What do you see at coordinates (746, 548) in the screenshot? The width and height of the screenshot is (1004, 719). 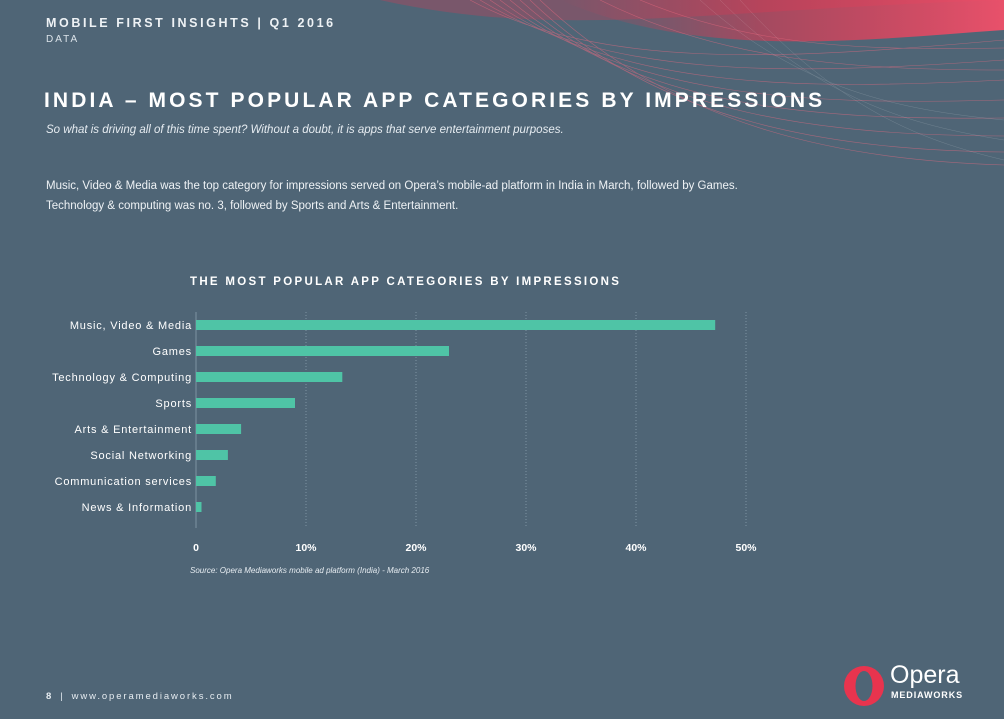 I see `x-tick-label: 50%` at bounding box center [746, 548].